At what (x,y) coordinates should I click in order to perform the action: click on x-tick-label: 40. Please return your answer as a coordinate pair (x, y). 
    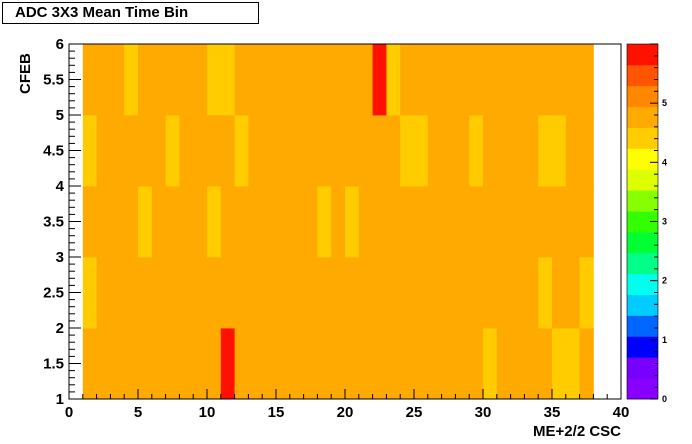
    Looking at the image, I should click on (621, 412).